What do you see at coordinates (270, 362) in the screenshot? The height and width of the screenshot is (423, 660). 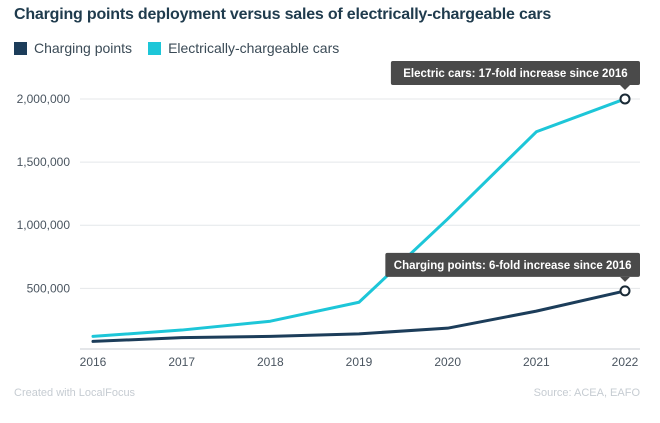 I see `x-tick-label: 2018` at bounding box center [270, 362].